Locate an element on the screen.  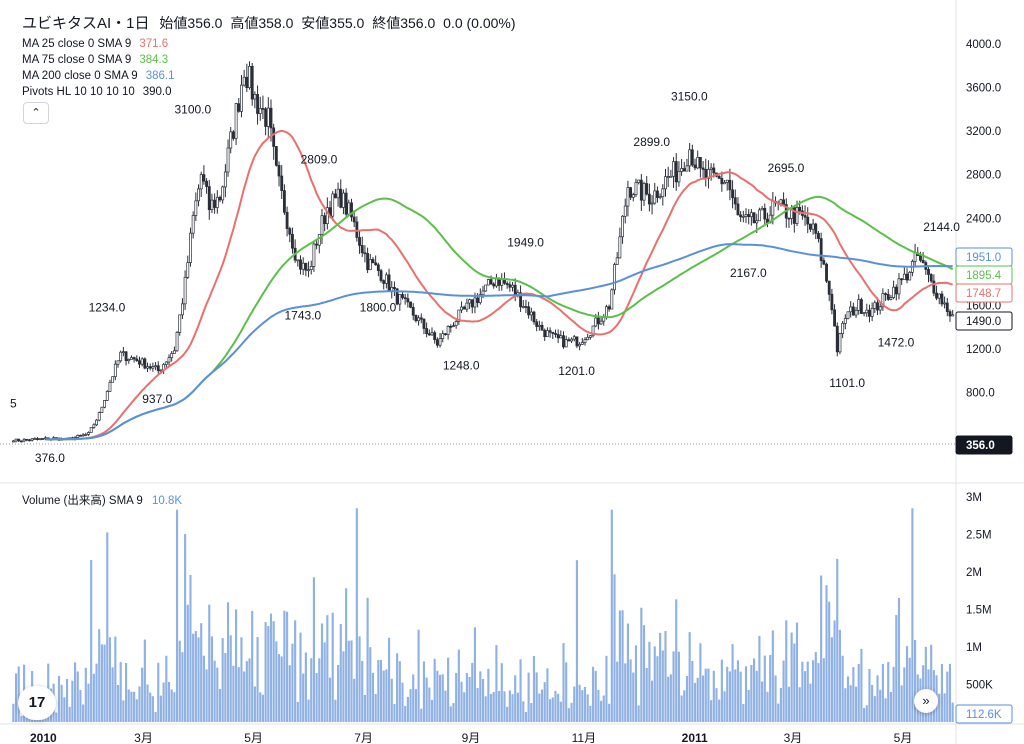
time-axis: 2010 3月 5月 7月 9月 11月 2011 3月 5月 is located at coordinates (471, 737).